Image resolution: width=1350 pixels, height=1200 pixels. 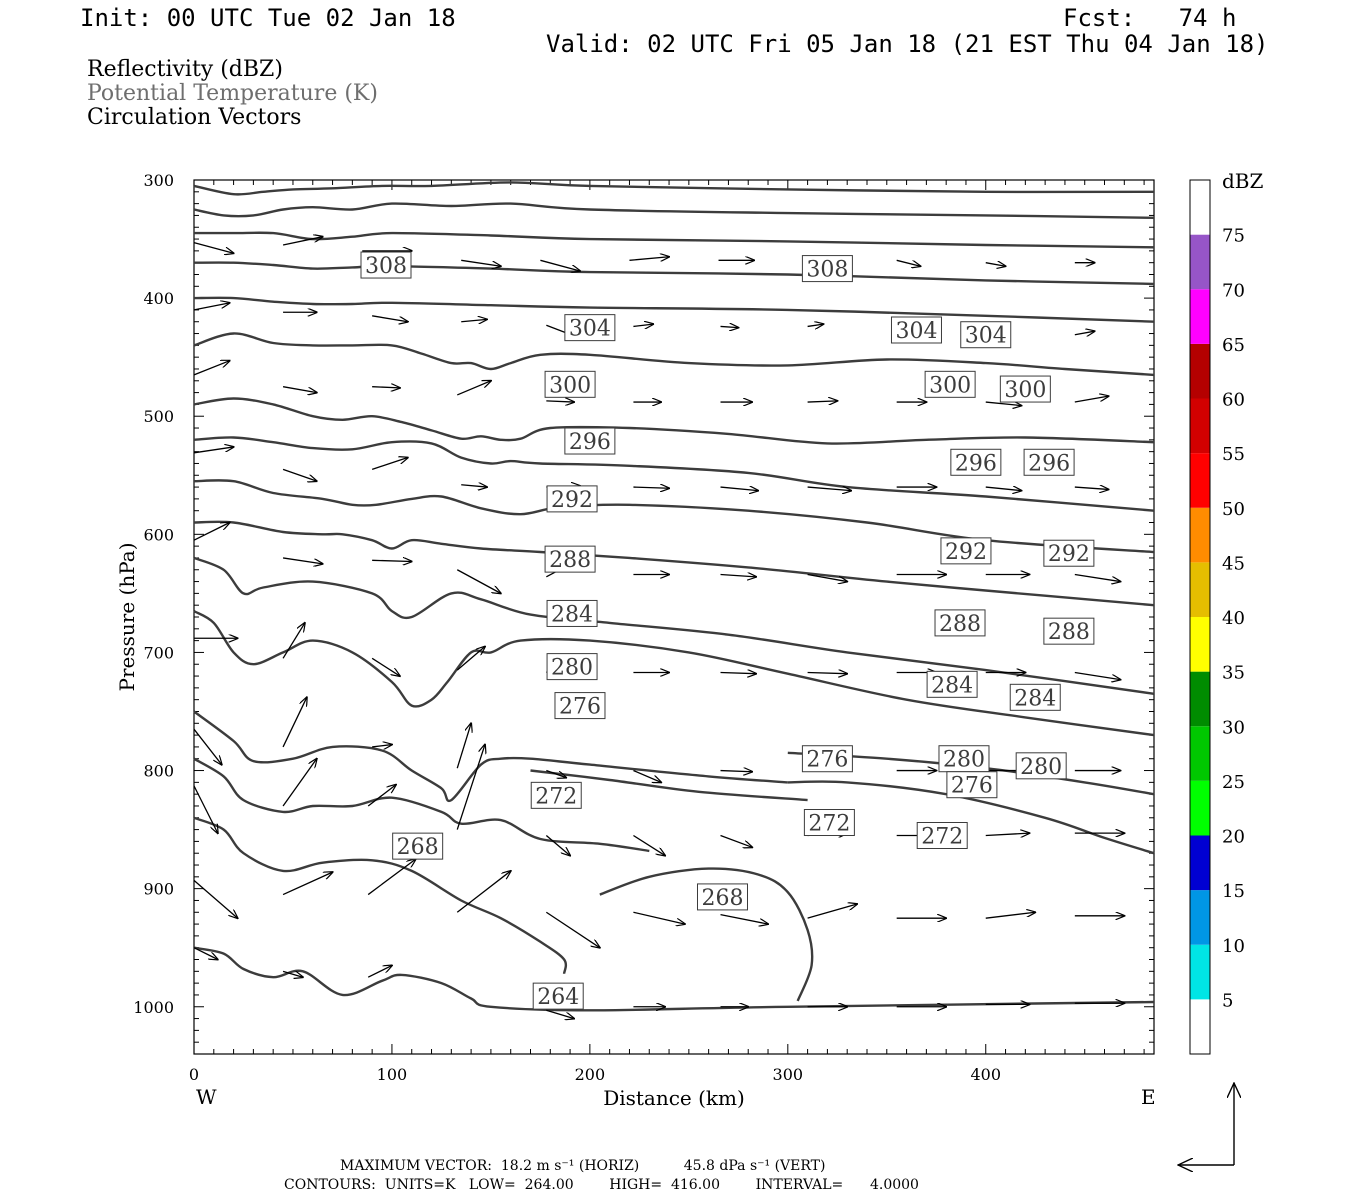 I want to click on colorbar-label: 40, so click(x=1233, y=618).